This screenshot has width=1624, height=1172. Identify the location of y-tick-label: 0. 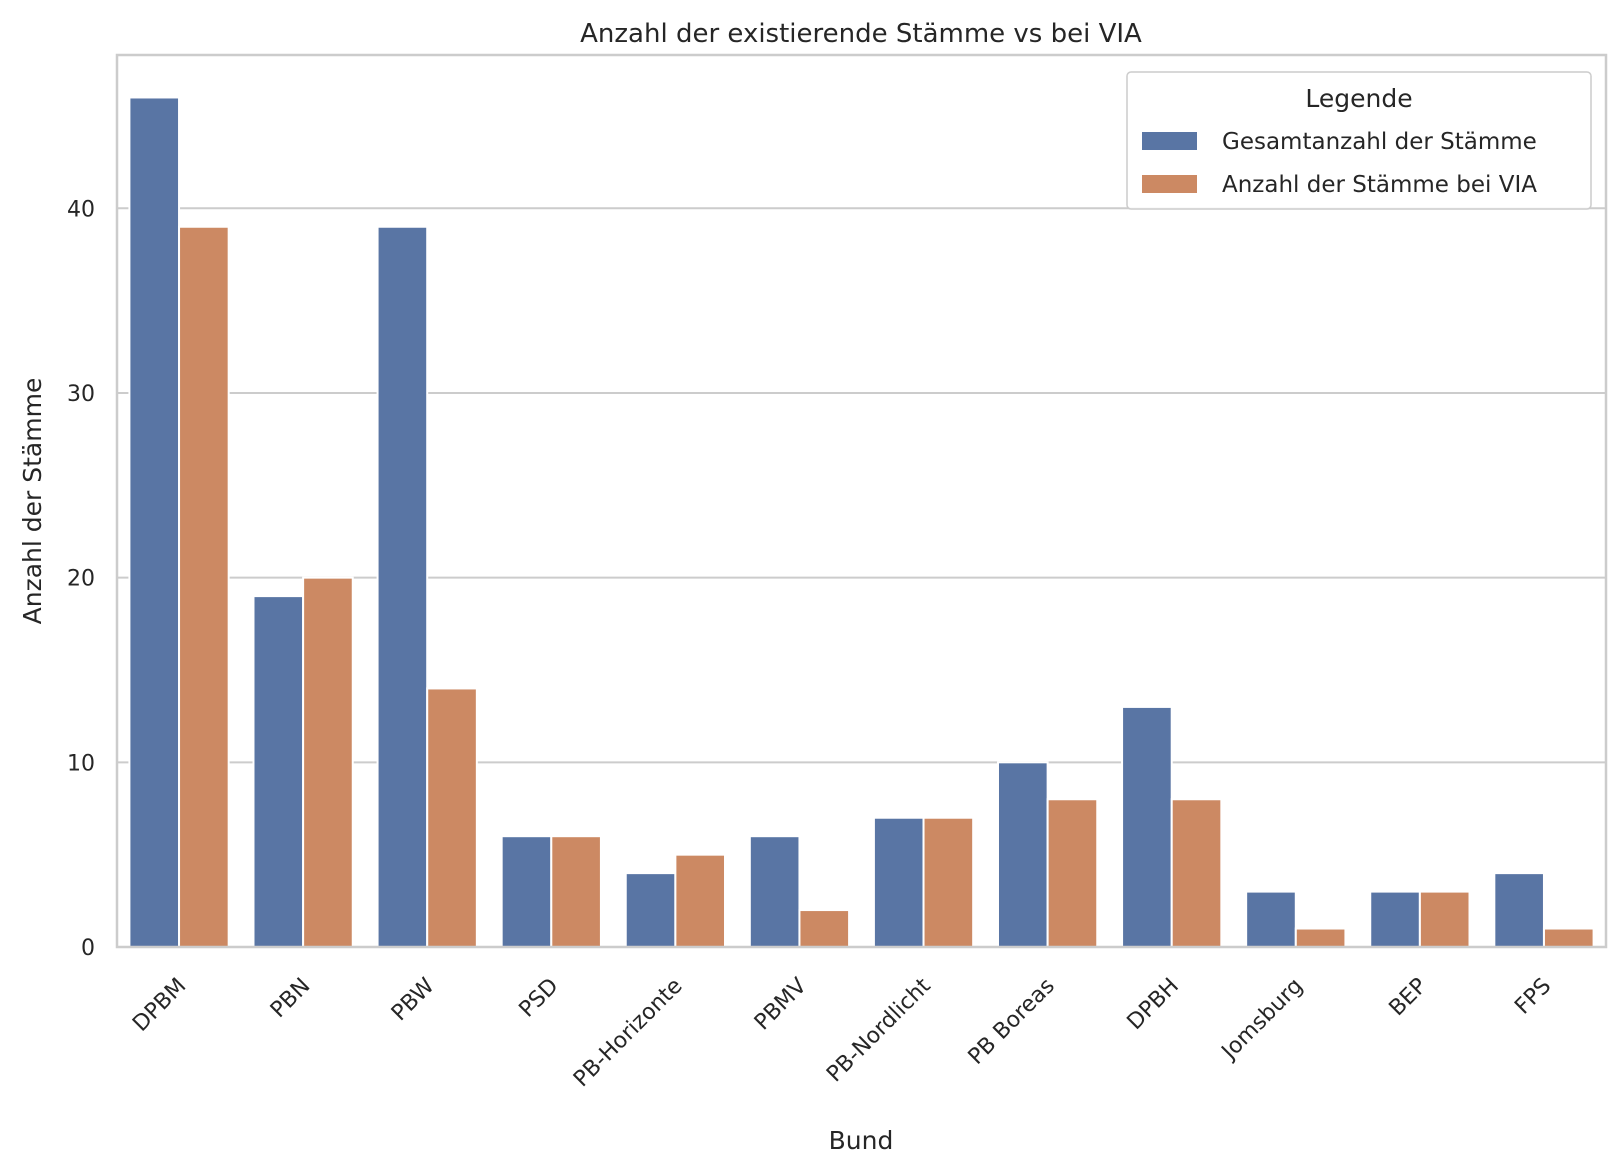
(88, 948).